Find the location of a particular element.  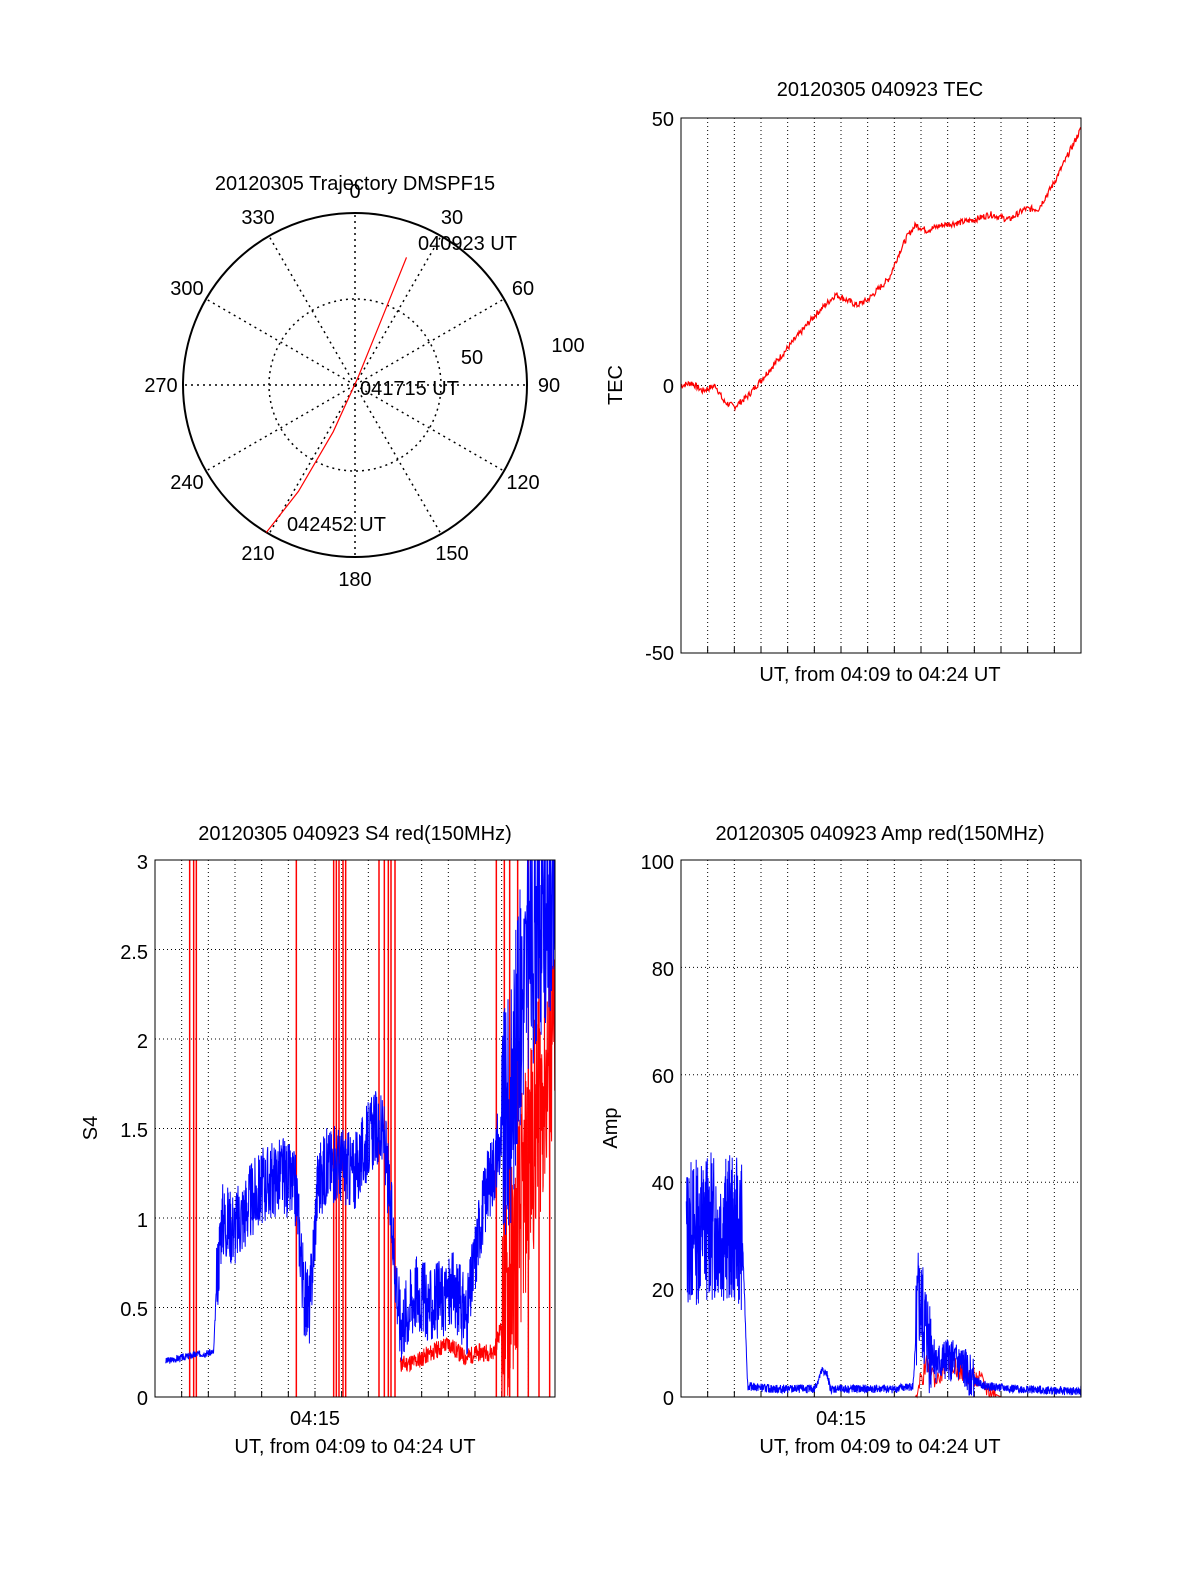

azimuth-label: 30 is located at coordinates (452, 218).